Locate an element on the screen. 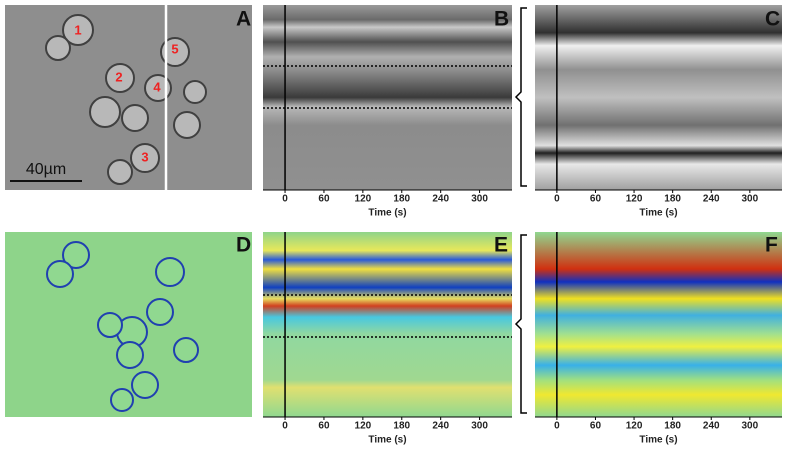  cell-label: 1 is located at coordinates (77, 29).